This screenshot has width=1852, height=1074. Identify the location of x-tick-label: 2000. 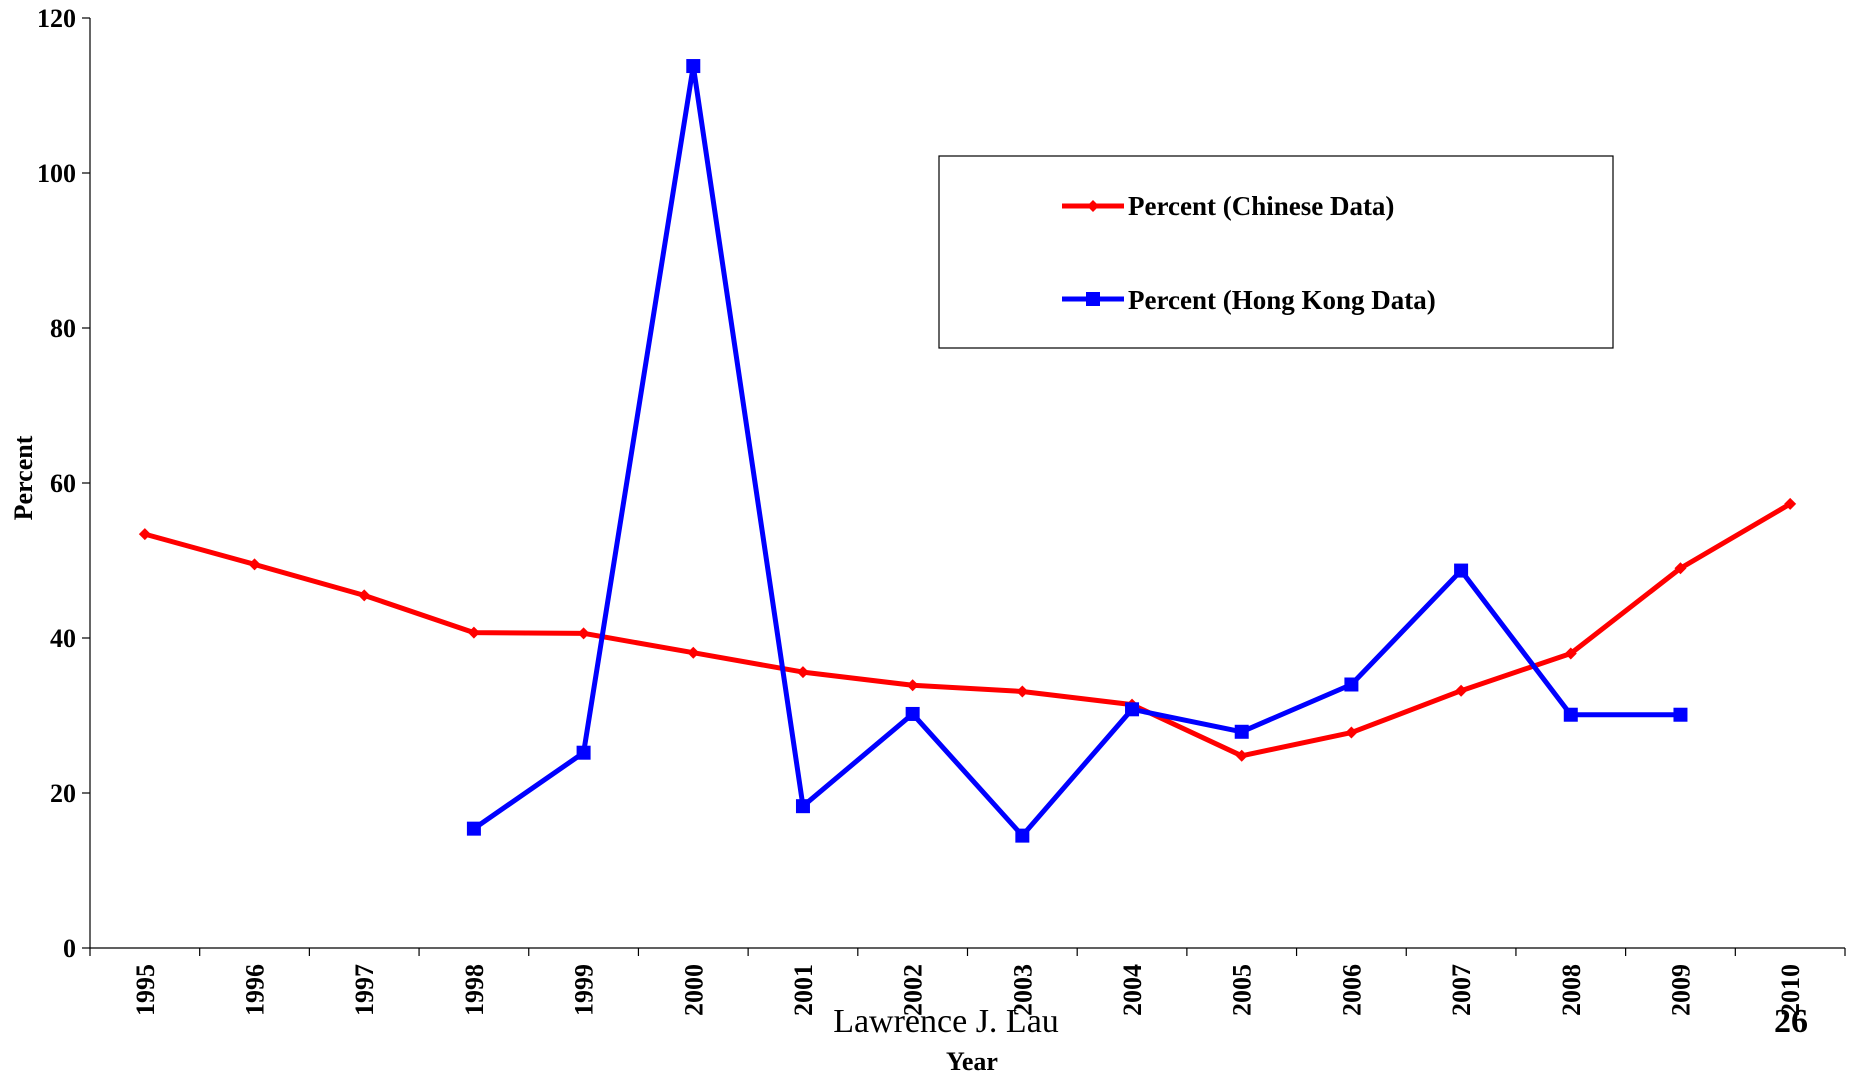
(693, 990).